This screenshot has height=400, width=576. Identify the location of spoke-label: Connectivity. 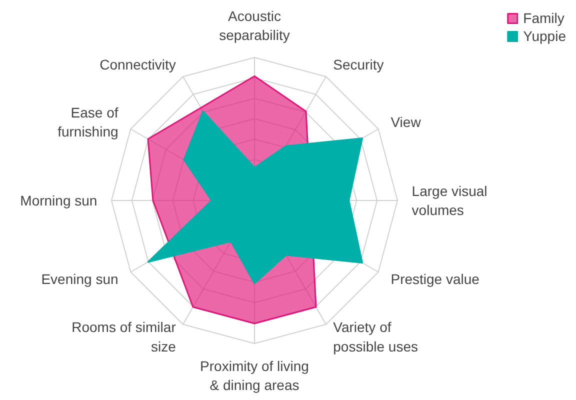
(138, 64).